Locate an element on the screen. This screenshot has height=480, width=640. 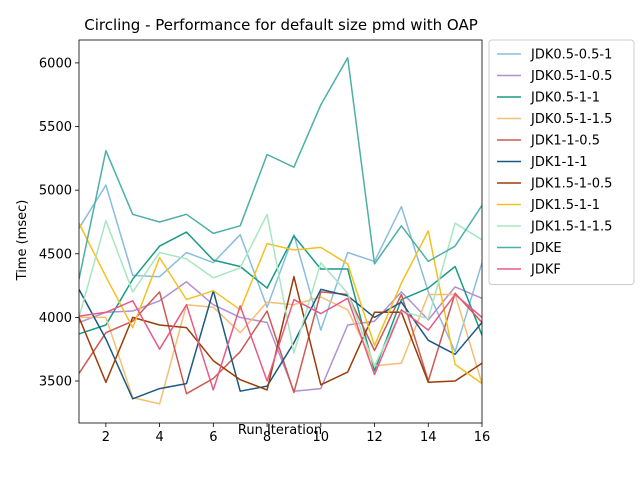
x-tick-label: 4 is located at coordinates (159, 437).